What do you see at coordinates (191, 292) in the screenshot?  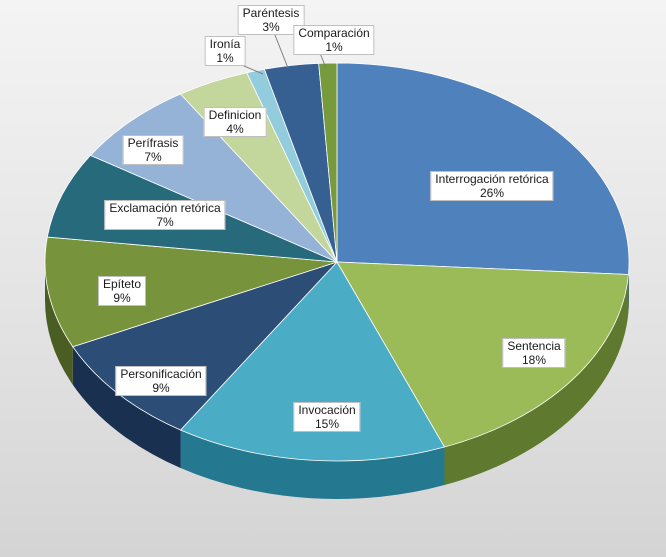 I see `pie-slice-epiteto` at bounding box center [191, 292].